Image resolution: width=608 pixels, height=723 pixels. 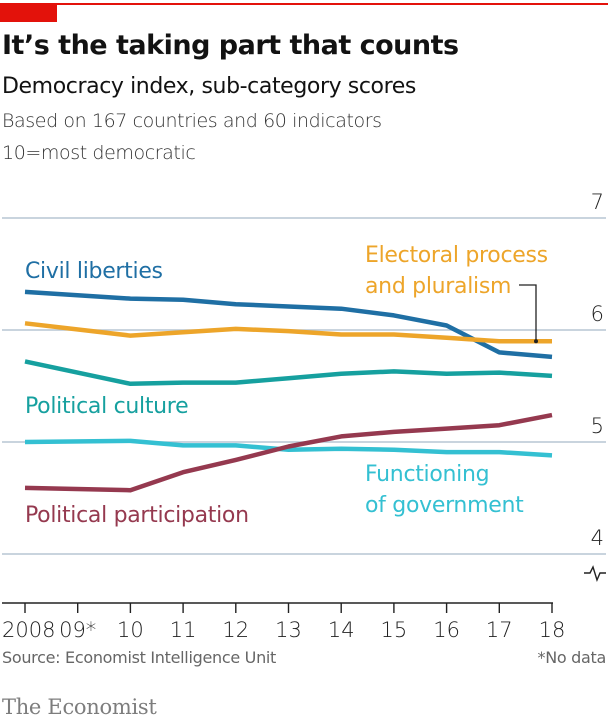 What do you see at coordinates (79, 707) in the screenshot?
I see `brand-logo-text: The Economist` at bounding box center [79, 707].